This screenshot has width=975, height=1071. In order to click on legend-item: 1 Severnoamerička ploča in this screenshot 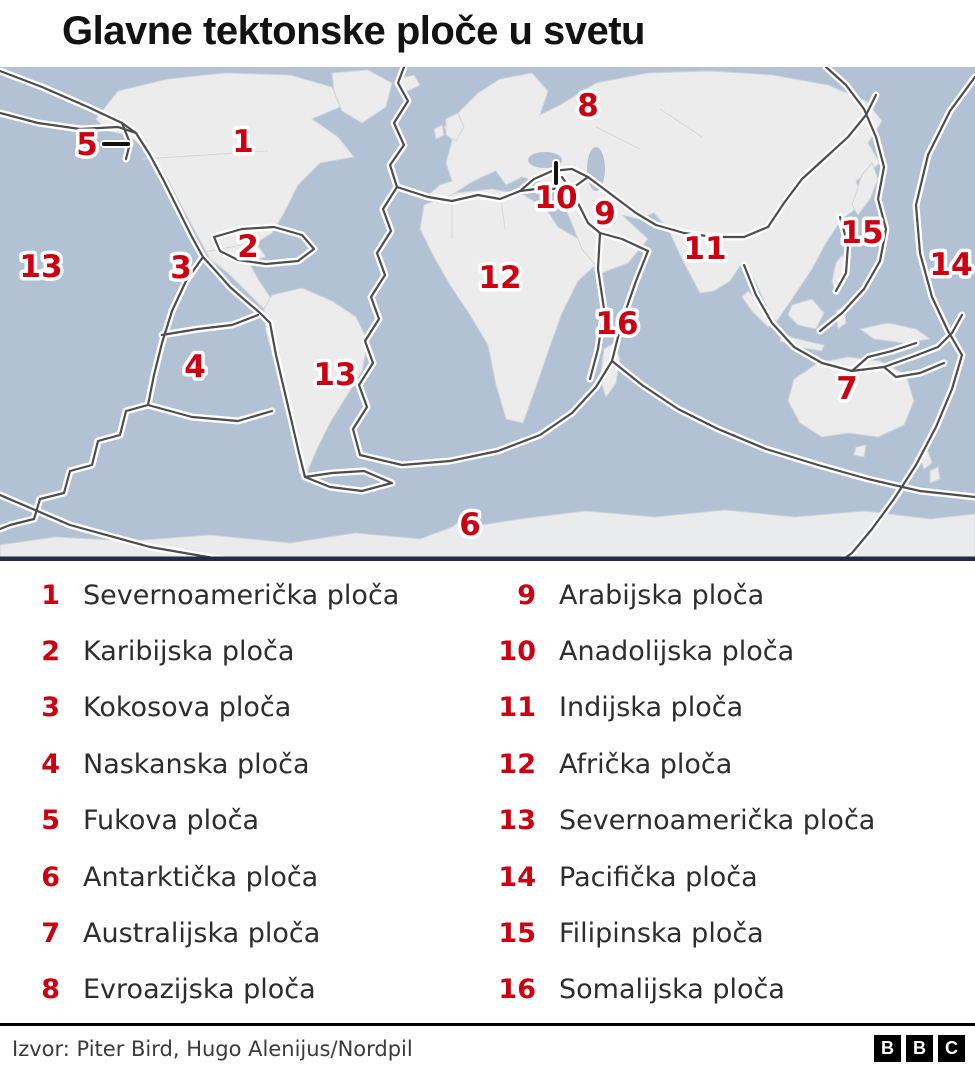, I will do `click(251, 595)`.